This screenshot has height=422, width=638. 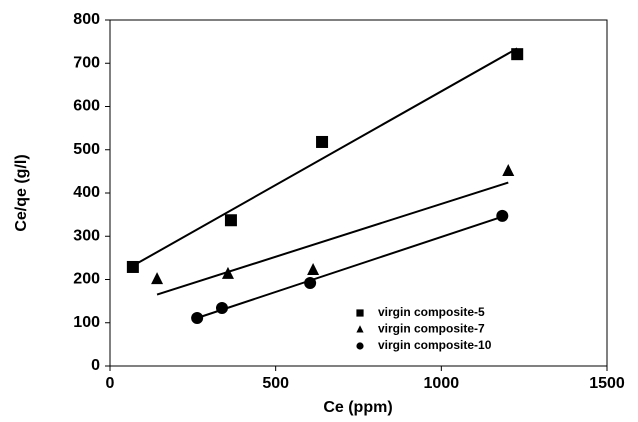 What do you see at coordinates (275, 383) in the screenshot?
I see `x-tick-label: 500` at bounding box center [275, 383].